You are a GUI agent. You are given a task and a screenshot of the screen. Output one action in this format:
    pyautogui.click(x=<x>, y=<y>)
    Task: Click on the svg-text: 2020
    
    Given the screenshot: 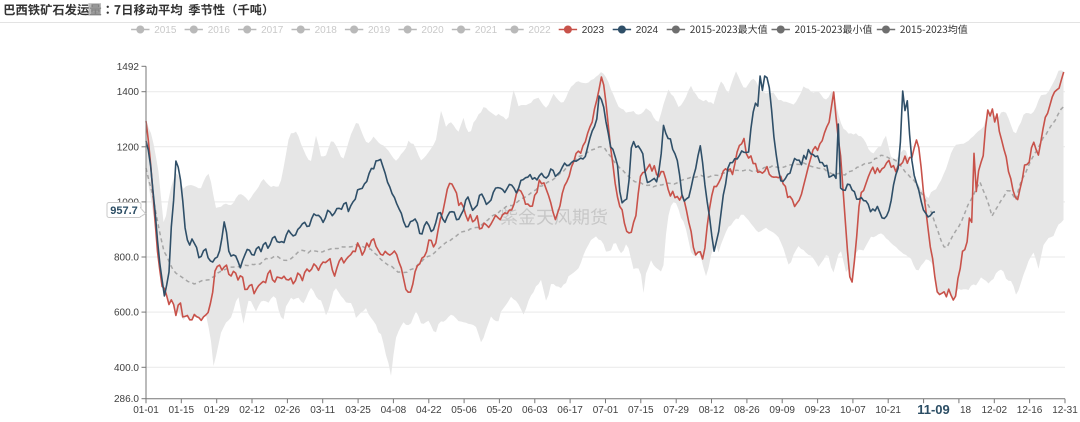 What is the action you would take?
    pyautogui.click(x=432, y=30)
    